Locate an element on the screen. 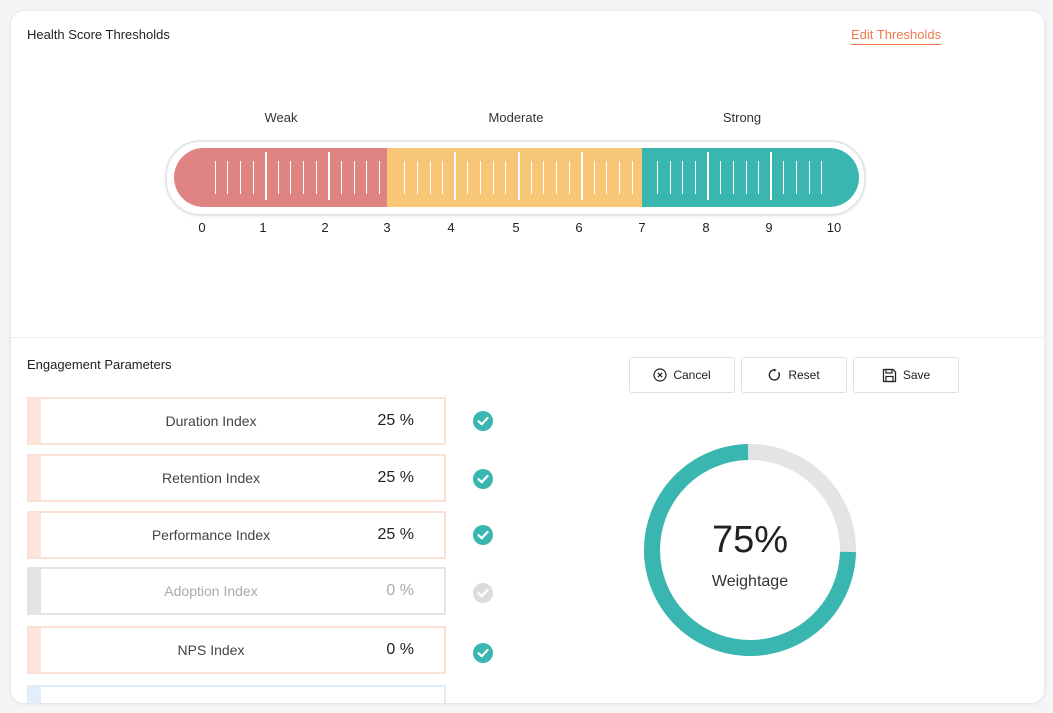 The height and width of the screenshot is (713, 1053). edit-thresholds-link: Edit Thresholds is located at coordinates (896, 36).